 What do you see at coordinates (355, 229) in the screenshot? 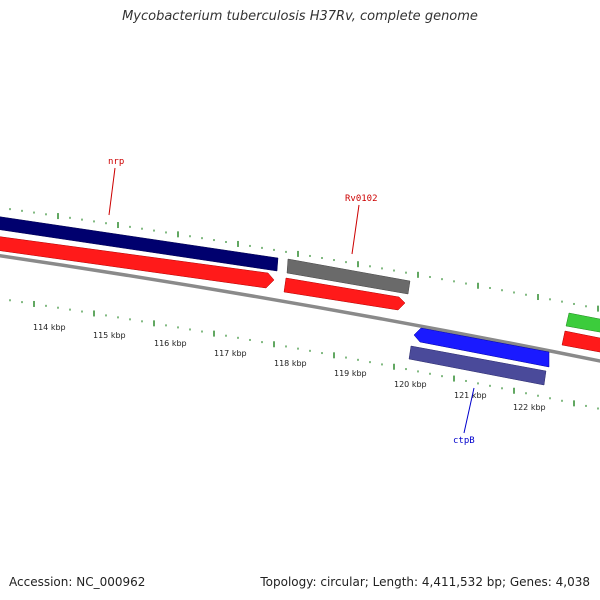
I see `label-leader-rv0102` at bounding box center [355, 229].